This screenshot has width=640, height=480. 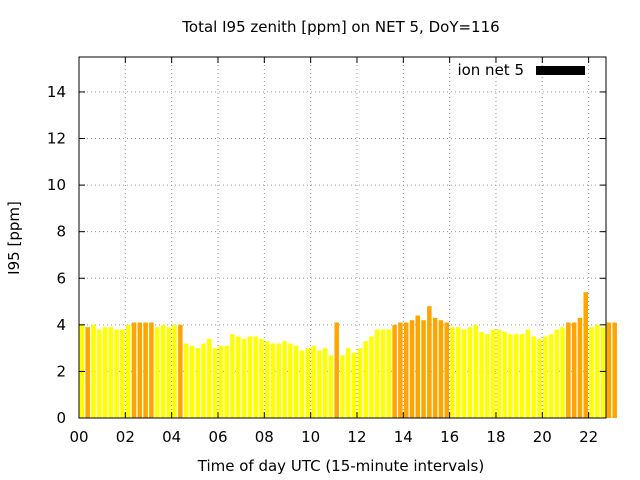 What do you see at coordinates (333, 437) in the screenshot?
I see `x-tick-labels: 00 02 04 06 08 10 12 14 16 18 20 22` at bounding box center [333, 437].